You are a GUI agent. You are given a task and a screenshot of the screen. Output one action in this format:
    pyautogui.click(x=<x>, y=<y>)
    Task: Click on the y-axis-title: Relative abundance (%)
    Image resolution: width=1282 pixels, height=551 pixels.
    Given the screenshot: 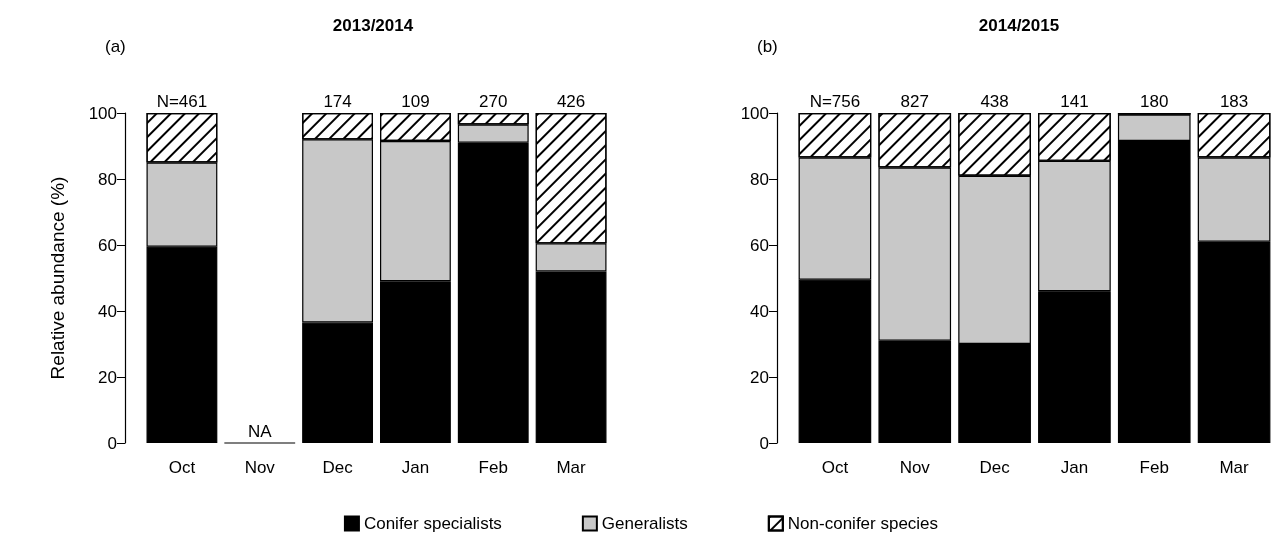 What is the action you would take?
    pyautogui.click(x=57, y=278)
    